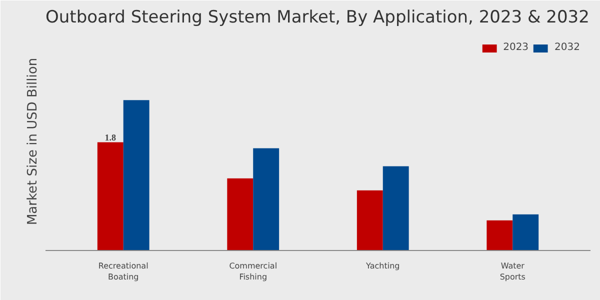 This screenshot has width=600, height=300. What do you see at coordinates (123, 272) in the screenshot?
I see `x-tick-label: Recreational Boating` at bounding box center [123, 272].